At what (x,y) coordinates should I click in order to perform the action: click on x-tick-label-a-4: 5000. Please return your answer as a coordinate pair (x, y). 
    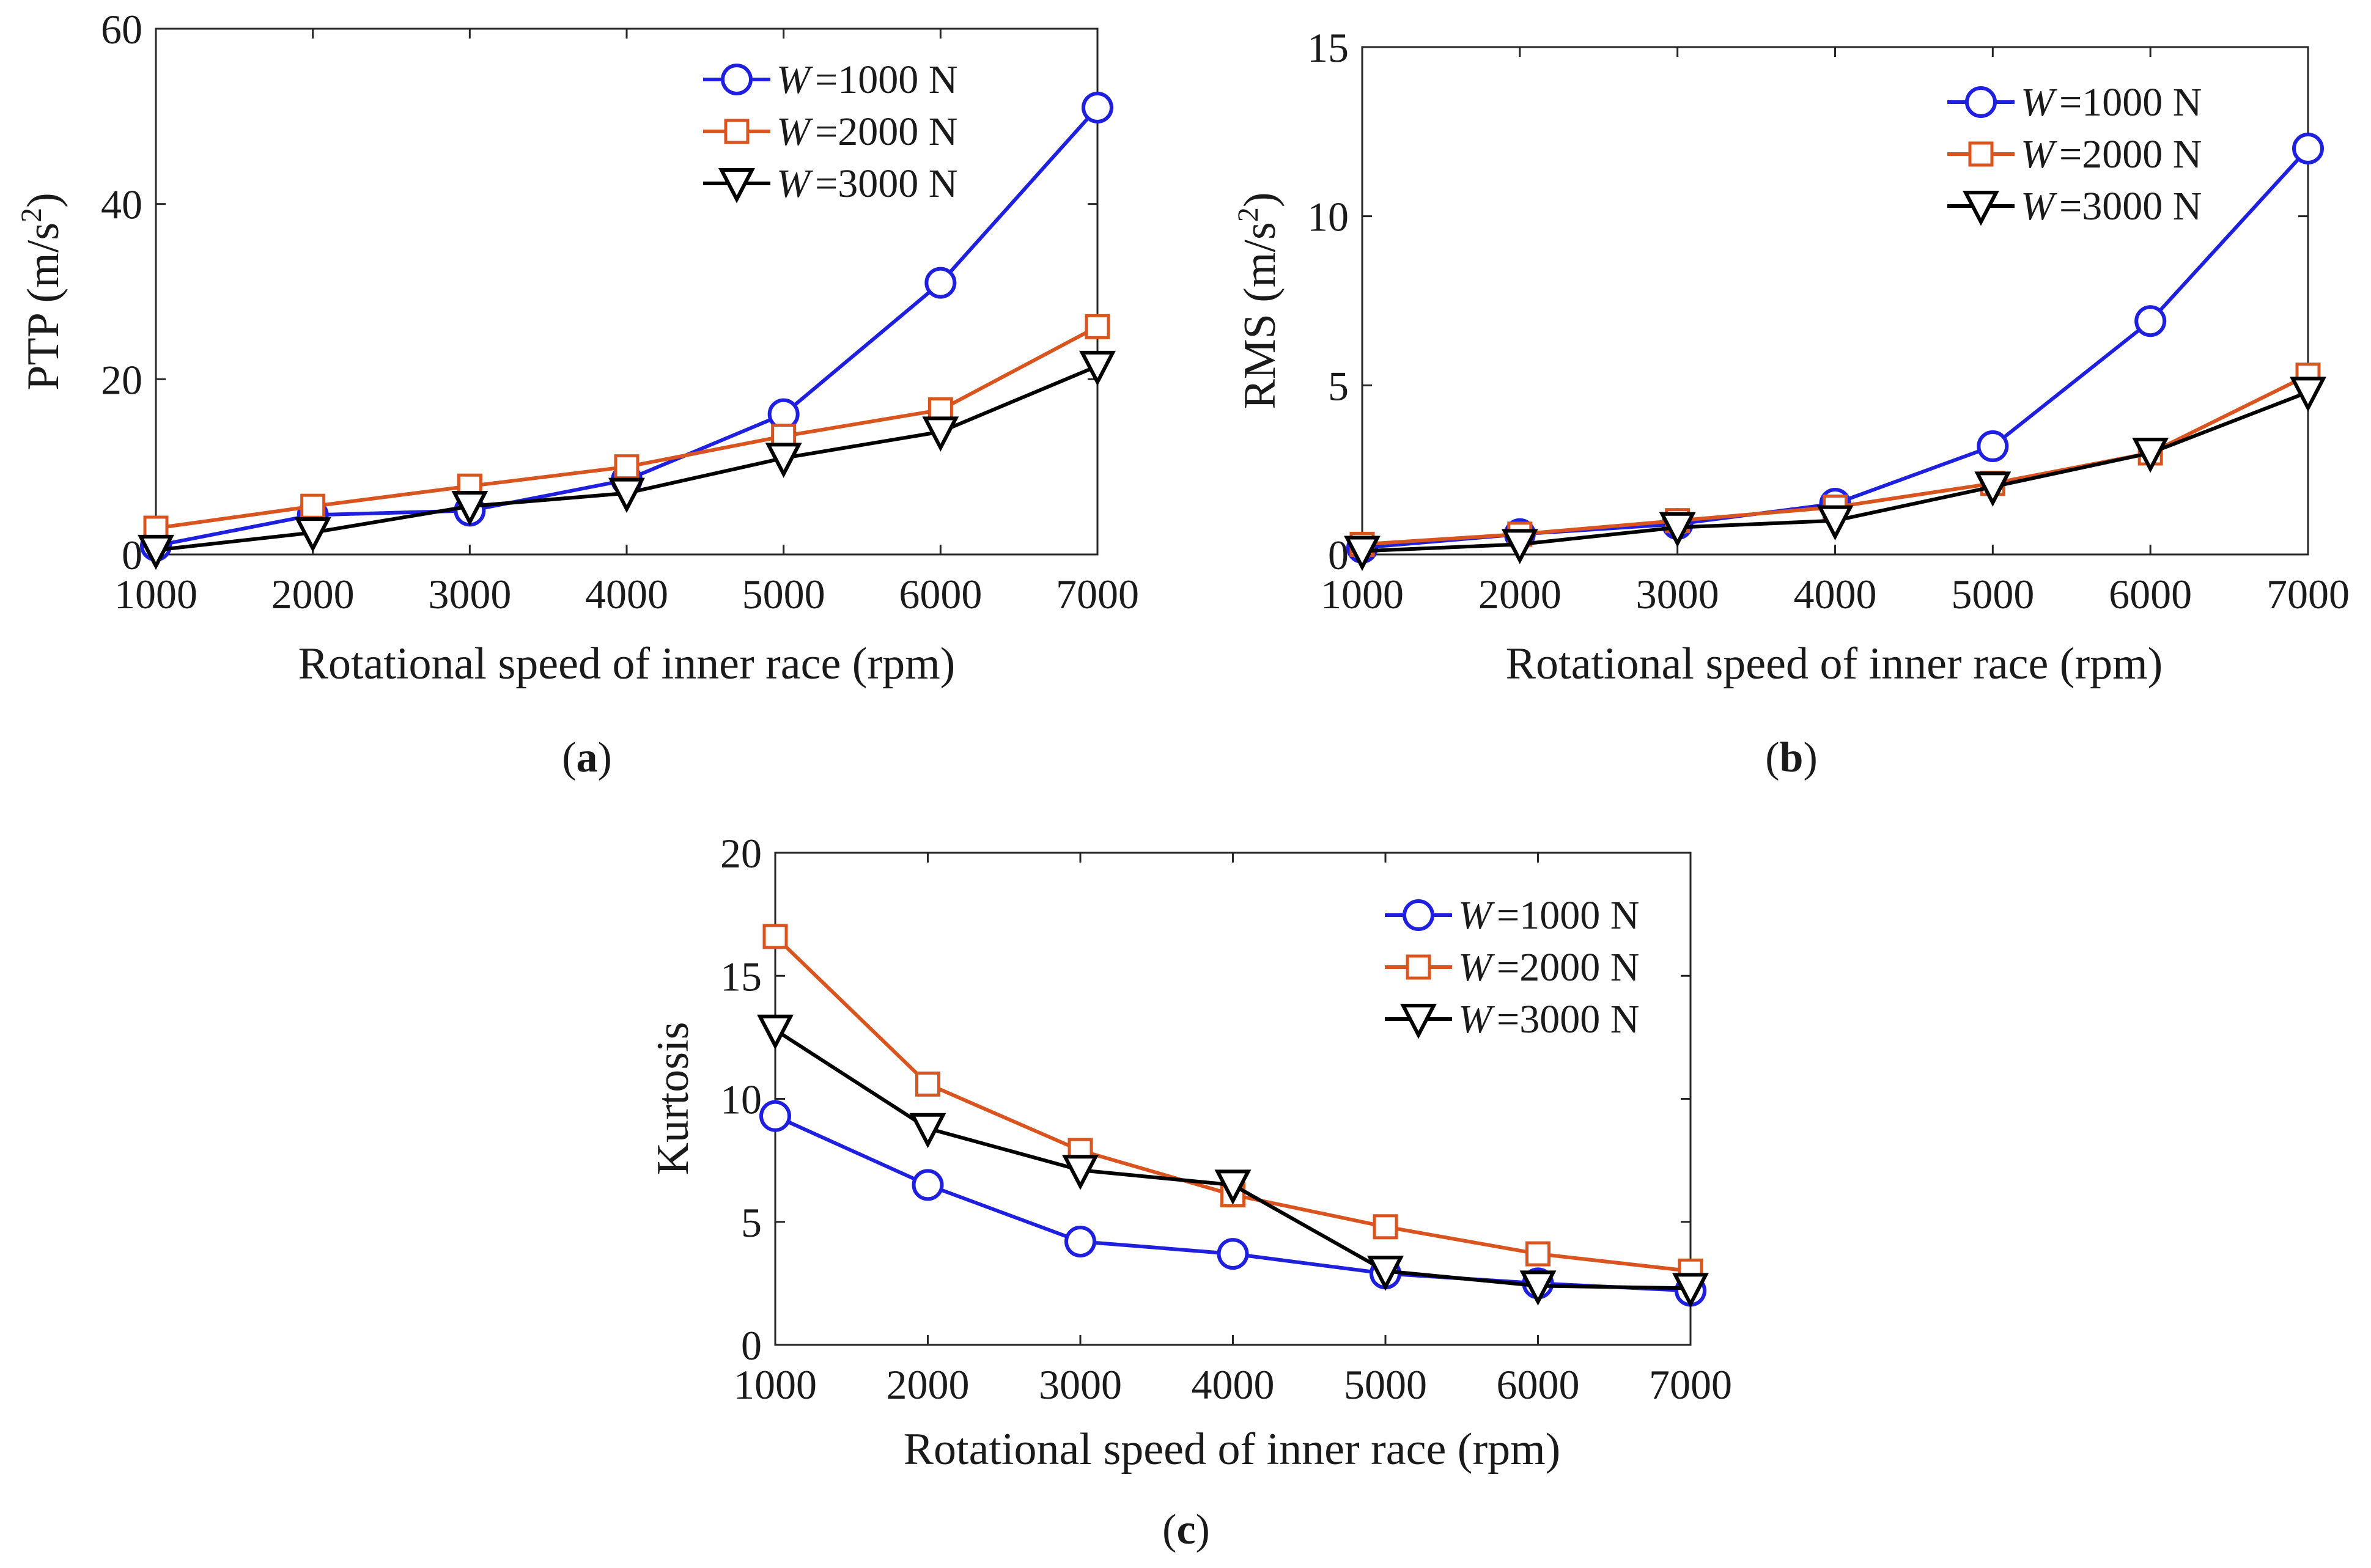
    Looking at the image, I should click on (784, 594).